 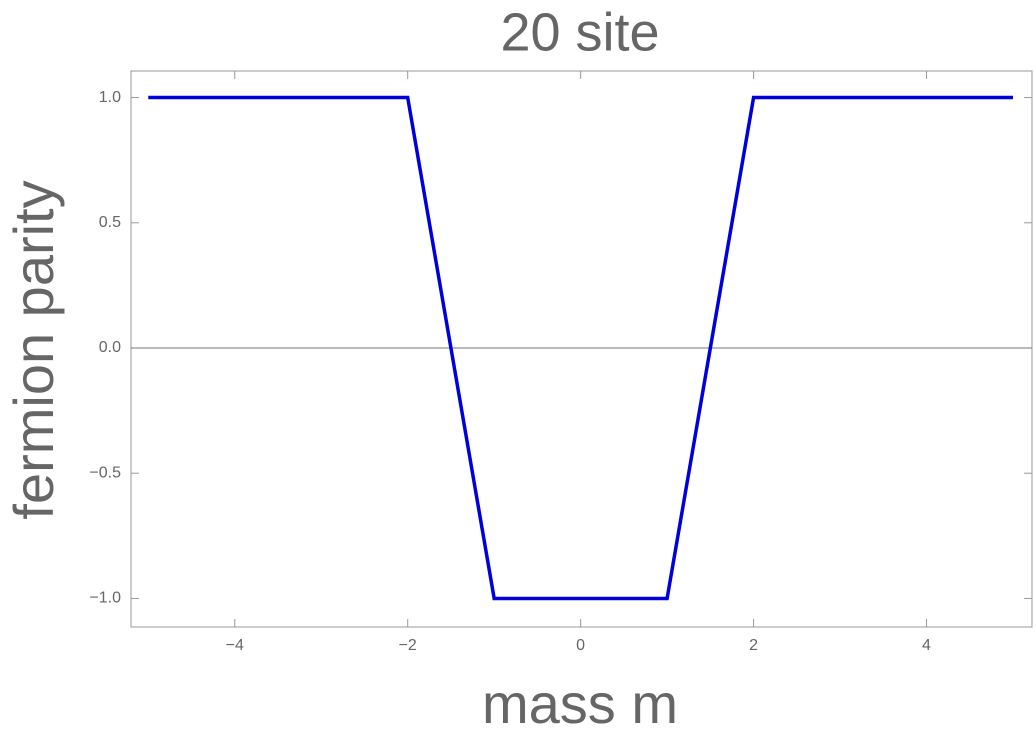 What do you see at coordinates (408, 645) in the screenshot?
I see `x-tick-label: −2` at bounding box center [408, 645].